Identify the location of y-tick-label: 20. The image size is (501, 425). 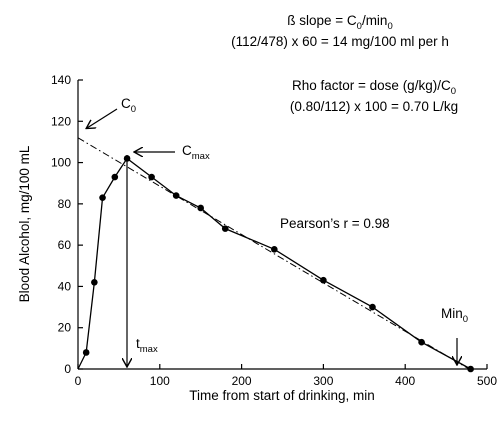
(65, 328).